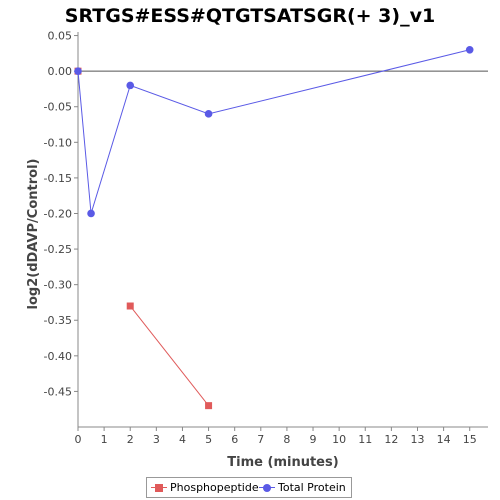 This screenshot has width=500, height=500. I want to click on x-tick-label: 11, so click(365, 439).